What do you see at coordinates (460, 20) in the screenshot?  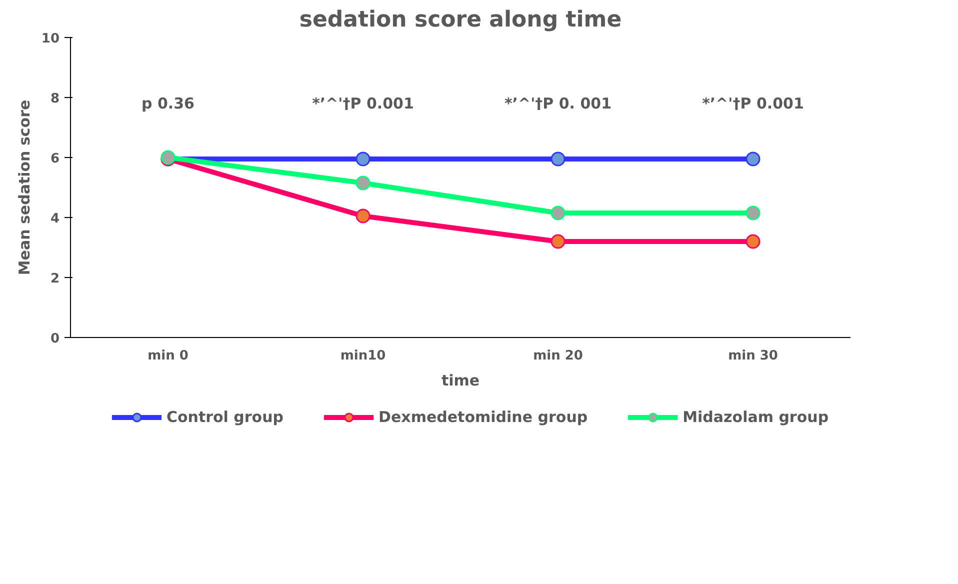 I see `chart-title: sedation score along time` at bounding box center [460, 20].